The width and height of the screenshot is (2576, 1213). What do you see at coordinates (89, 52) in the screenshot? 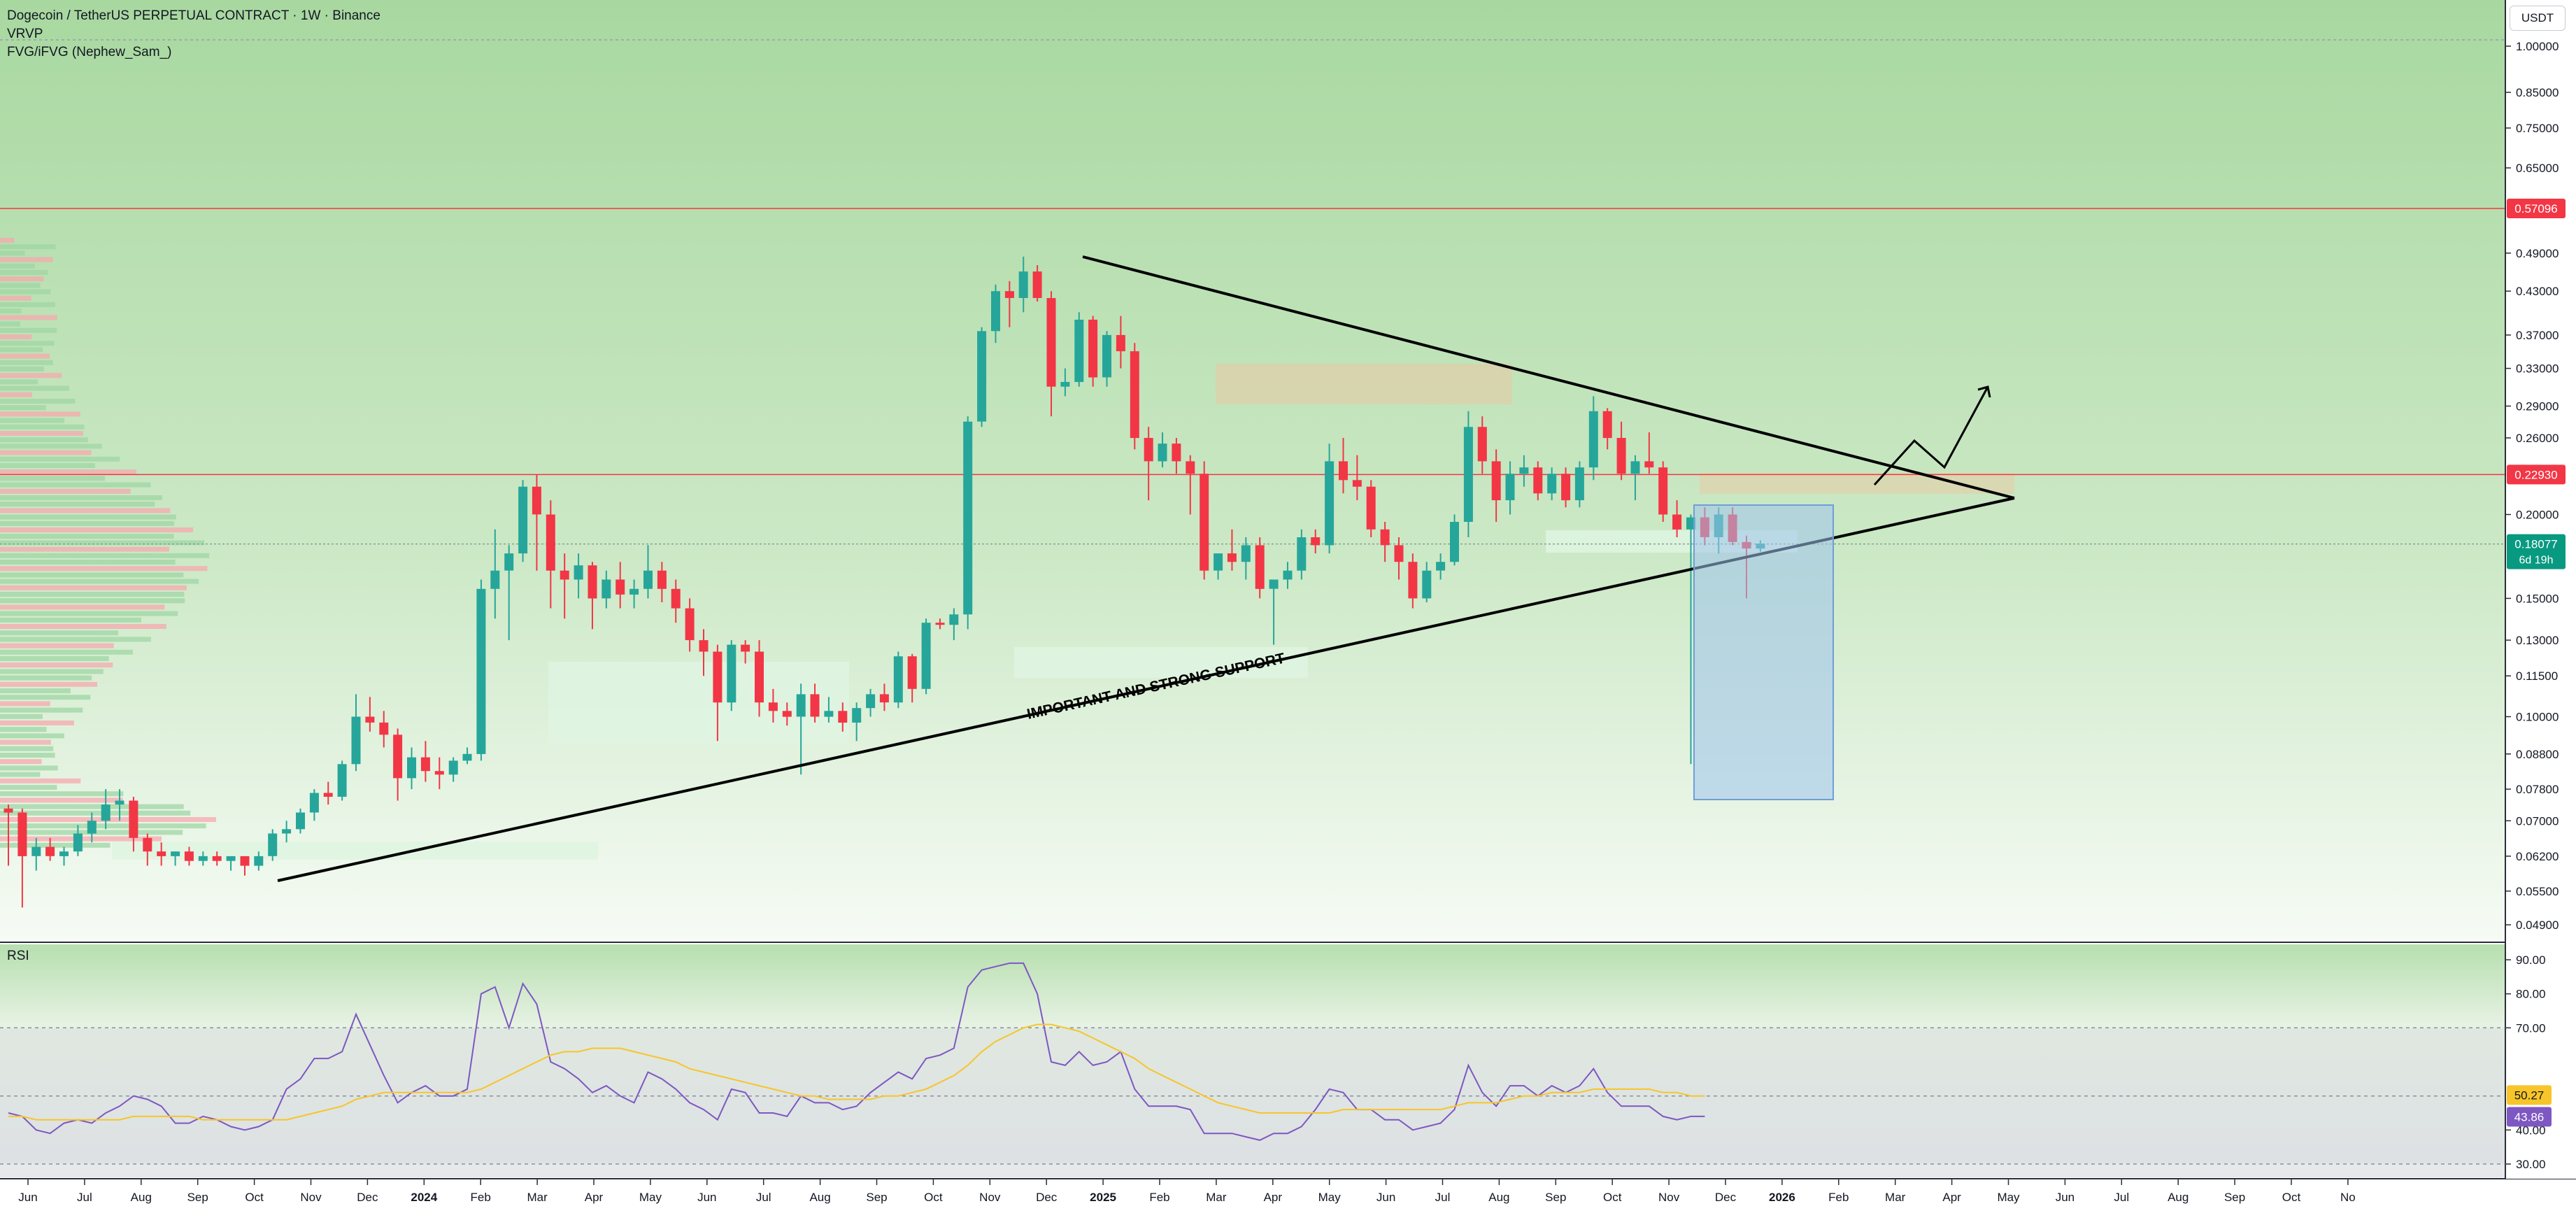
I see `indicator-fvg: FVG/iFVG (Nephew_Sam_)` at bounding box center [89, 52].